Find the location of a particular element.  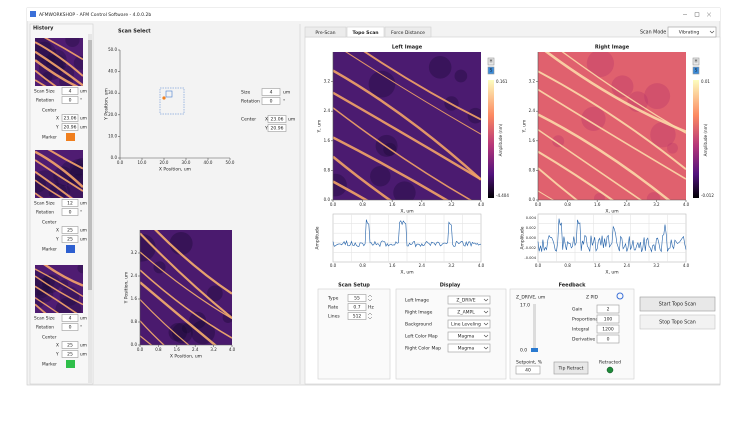

scrollbar-thumb is located at coordinates (90, 165).